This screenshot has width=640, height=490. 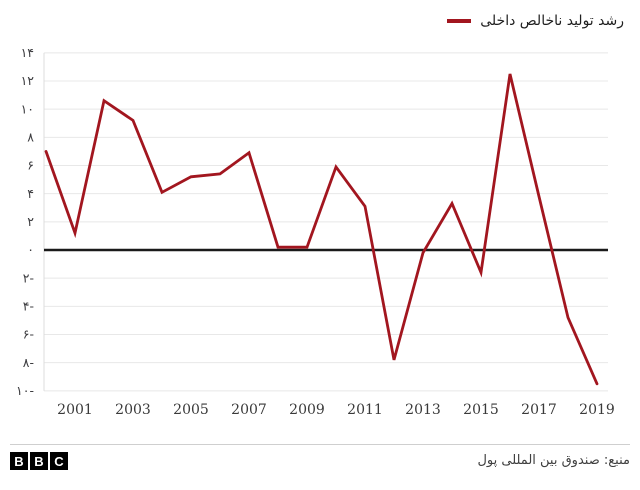 I want to click on y-axis-label: ۱۲, so click(x=28, y=80).